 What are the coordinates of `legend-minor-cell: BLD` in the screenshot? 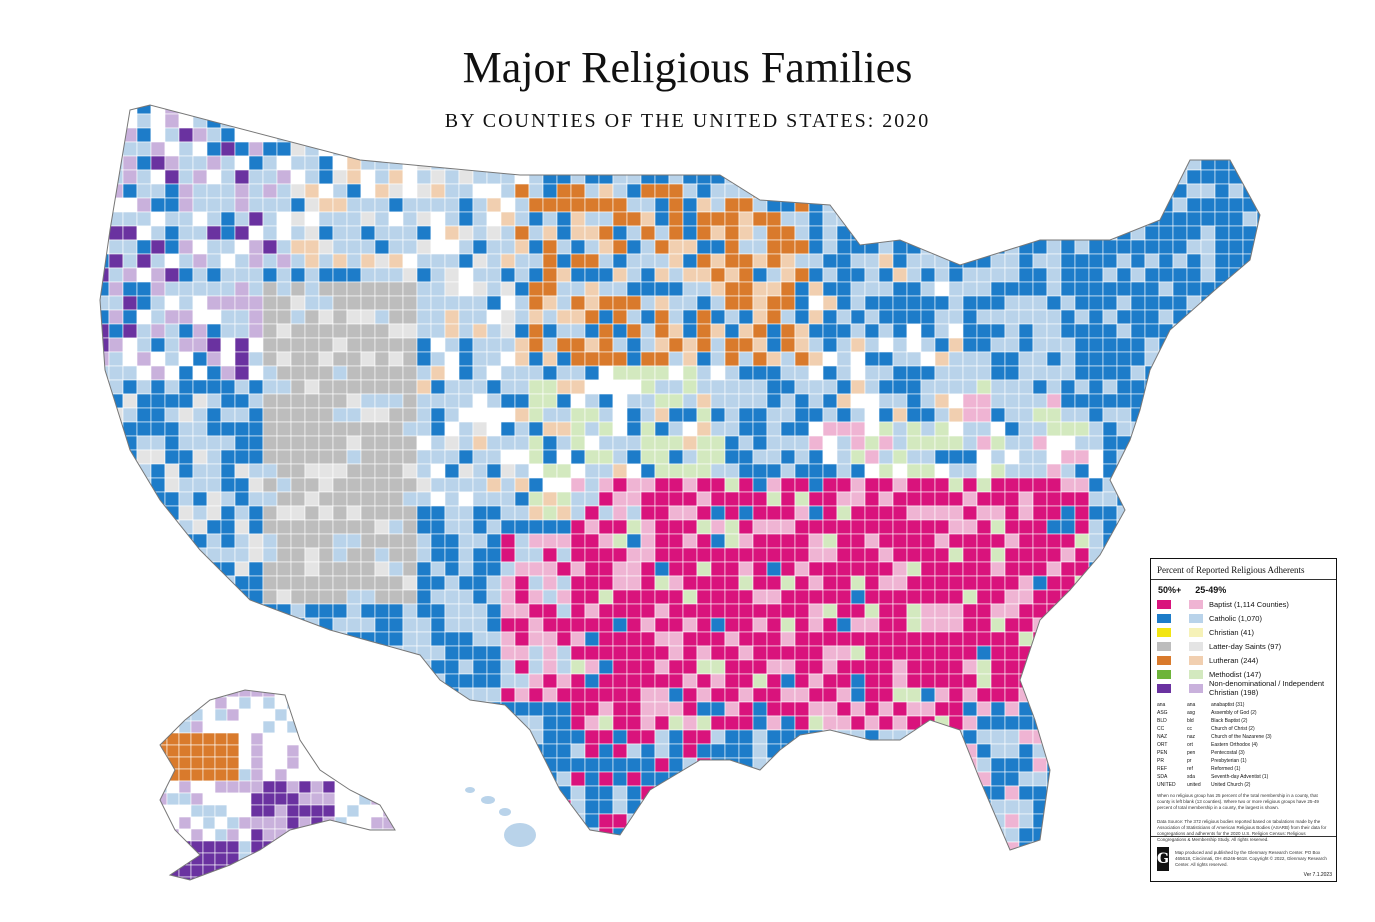 It's located at (1162, 721).